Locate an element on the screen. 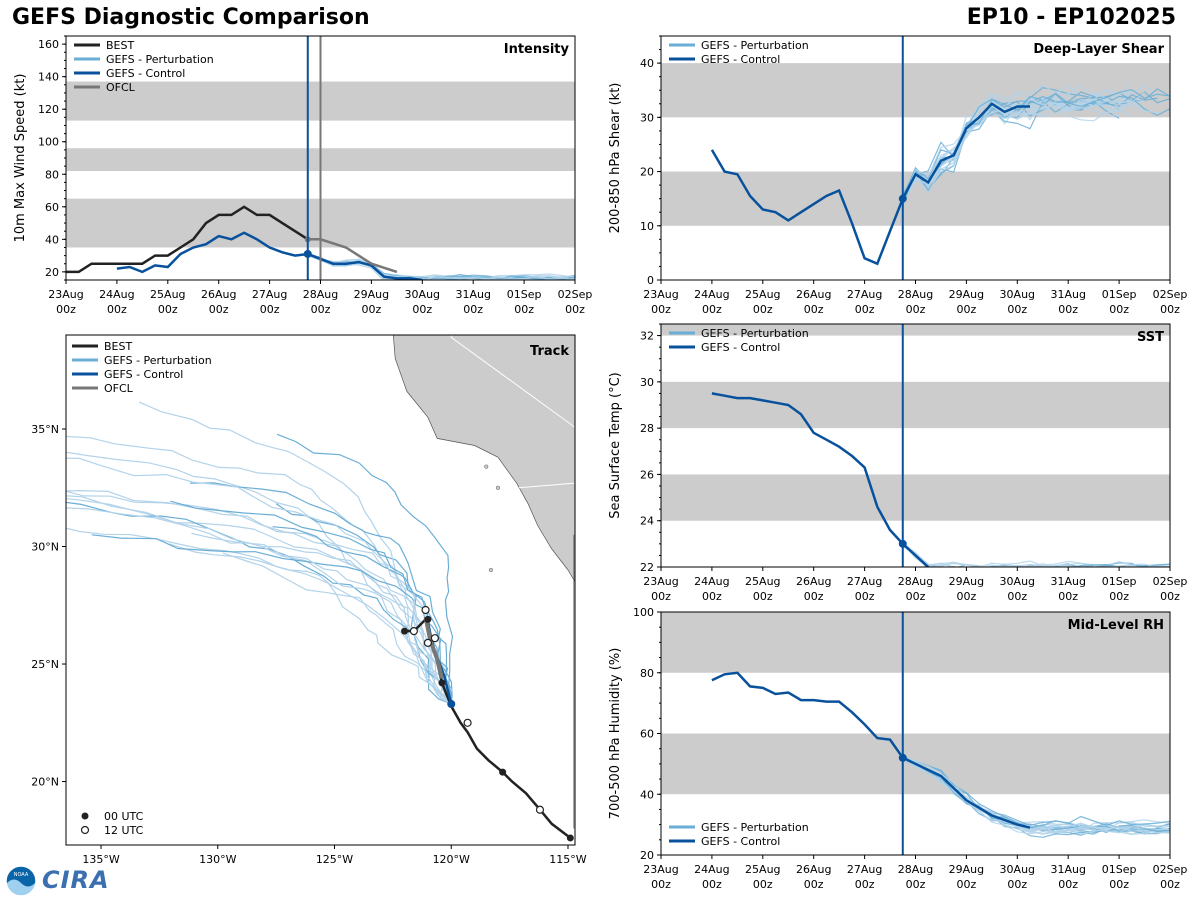 The width and height of the screenshot is (1200, 902). series-line-best is located at coordinates (187, 239).